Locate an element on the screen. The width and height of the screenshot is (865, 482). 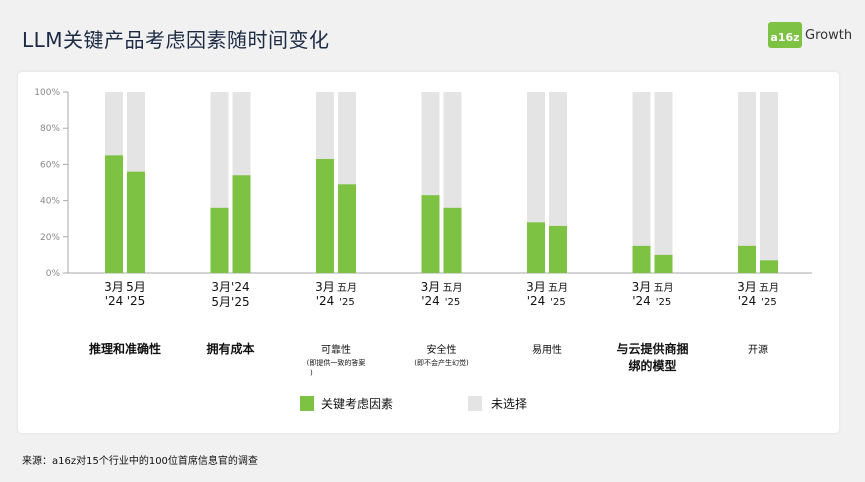
category-sublabel: (即不会产生幻觉) is located at coordinates (441, 362).